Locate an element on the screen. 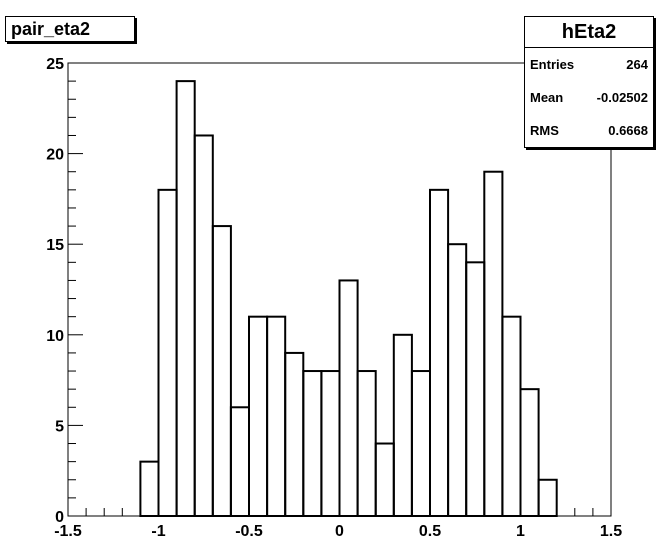  stats-row-entries: Entries 264 is located at coordinates (589, 64).